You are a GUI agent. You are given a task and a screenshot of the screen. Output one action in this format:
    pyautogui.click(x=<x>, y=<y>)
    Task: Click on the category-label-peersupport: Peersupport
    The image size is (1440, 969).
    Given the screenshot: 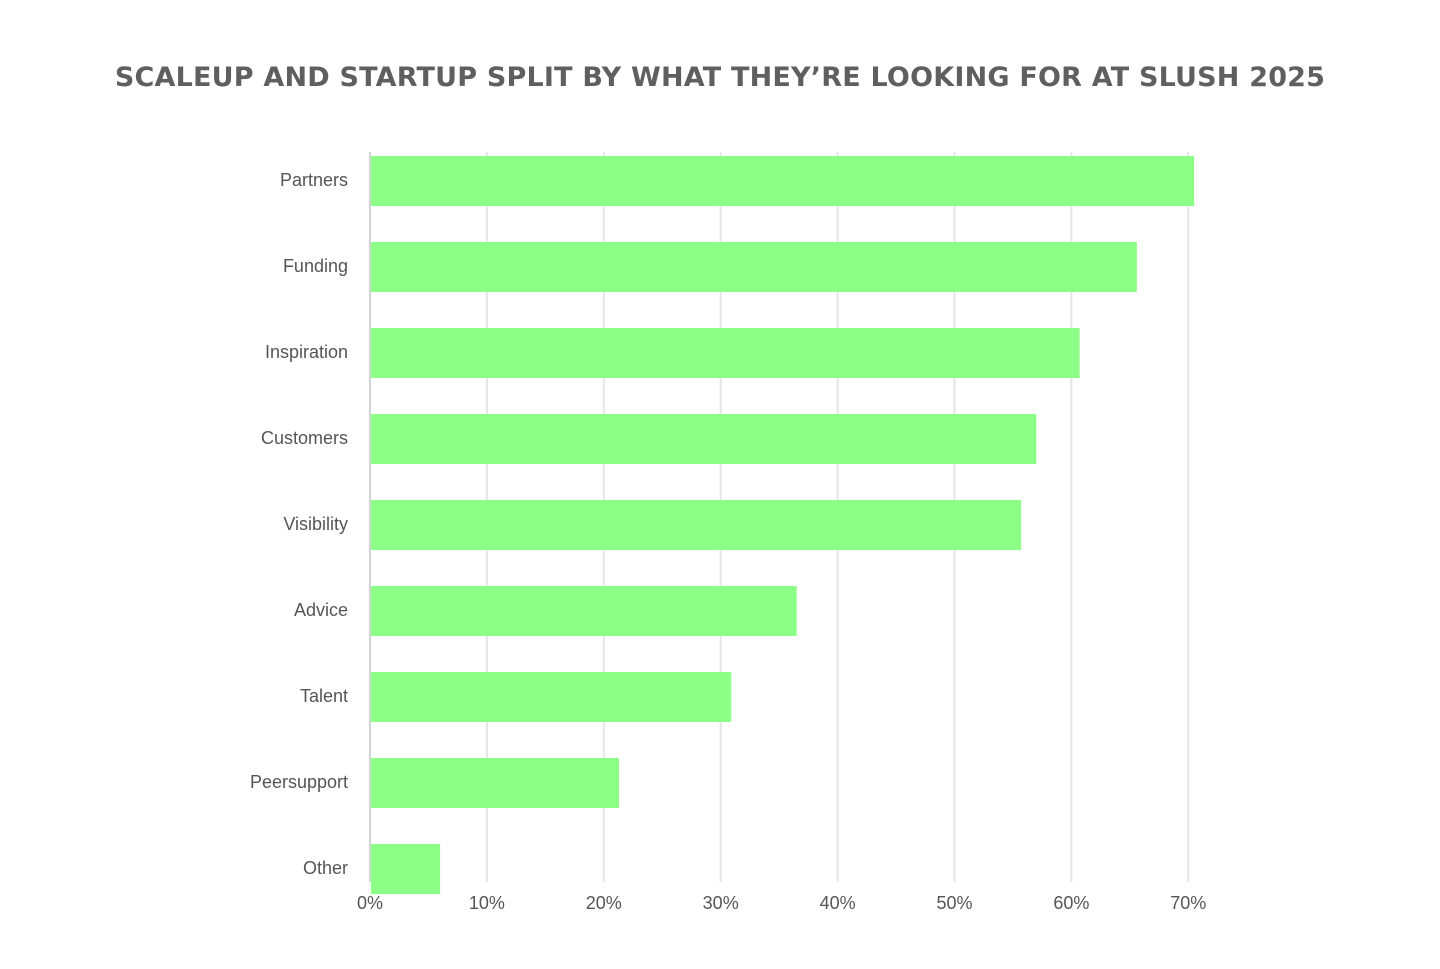 What is the action you would take?
    pyautogui.click(x=299, y=782)
    